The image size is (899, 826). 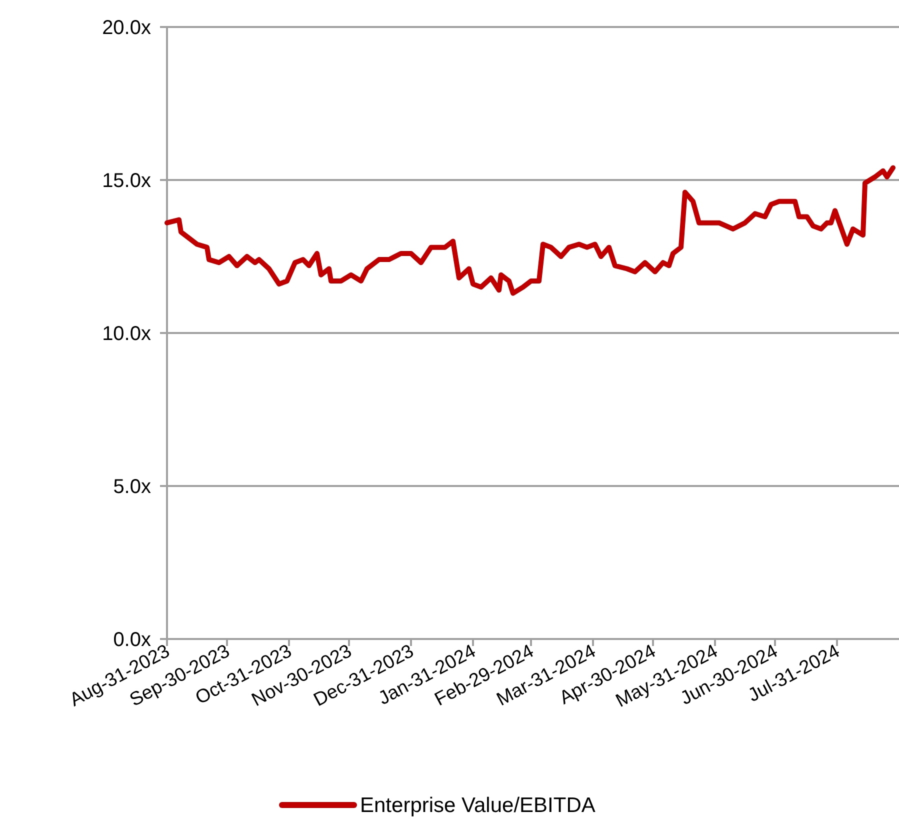 What do you see at coordinates (132, 487) in the screenshot?
I see `y-tick-label: 5.0x` at bounding box center [132, 487].